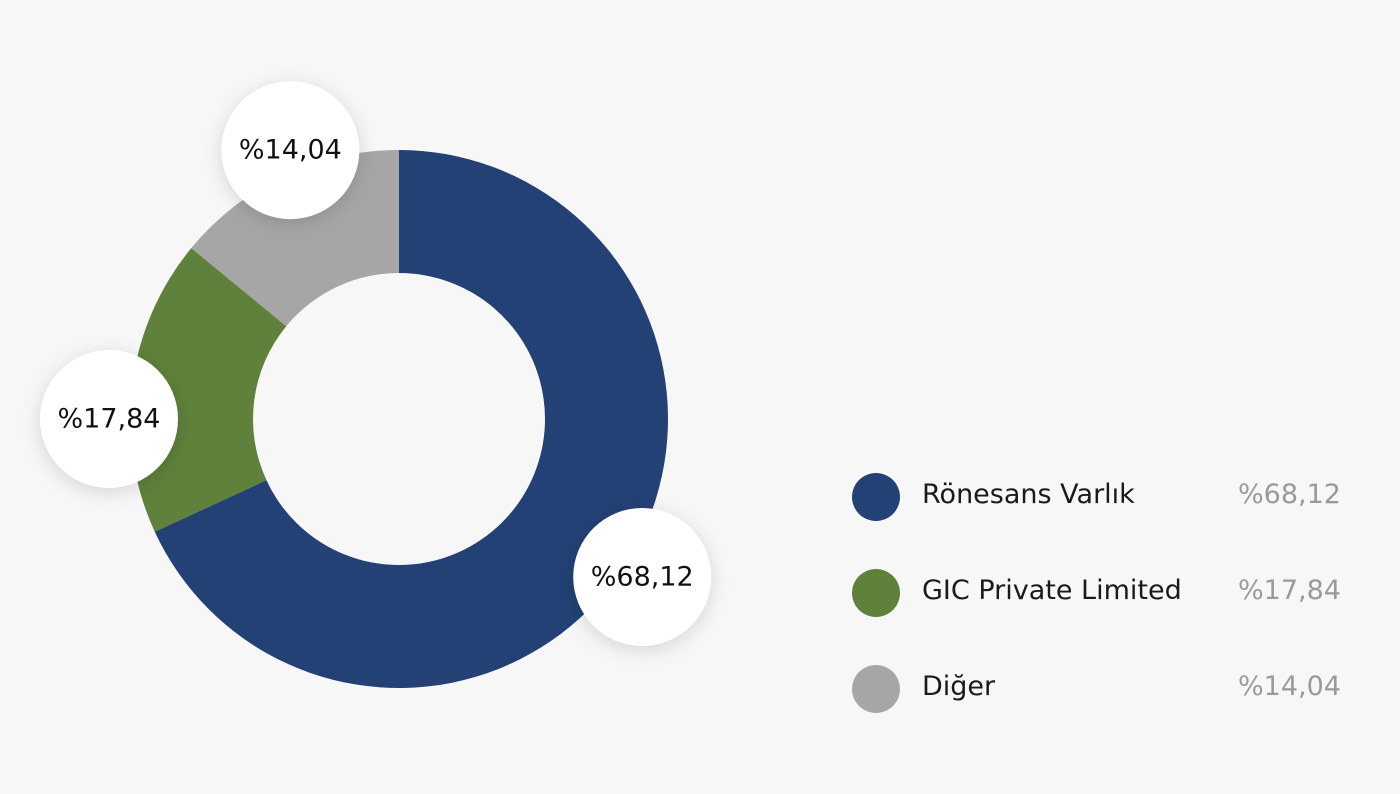 The height and width of the screenshot is (794, 1400). I want to click on legend-value-gic-private-limited: %17,84, so click(1289, 590).